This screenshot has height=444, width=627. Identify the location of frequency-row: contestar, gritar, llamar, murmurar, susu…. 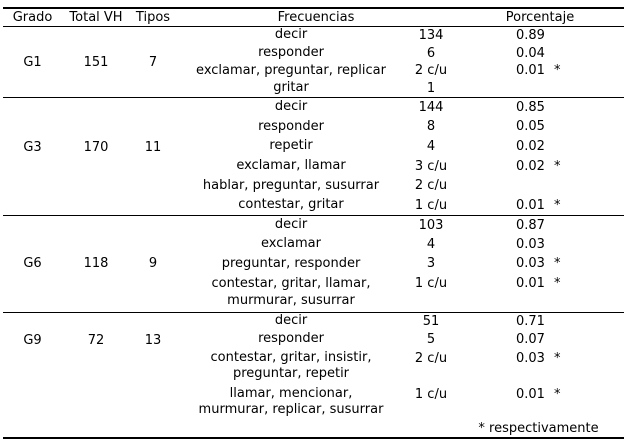
(313, 293).